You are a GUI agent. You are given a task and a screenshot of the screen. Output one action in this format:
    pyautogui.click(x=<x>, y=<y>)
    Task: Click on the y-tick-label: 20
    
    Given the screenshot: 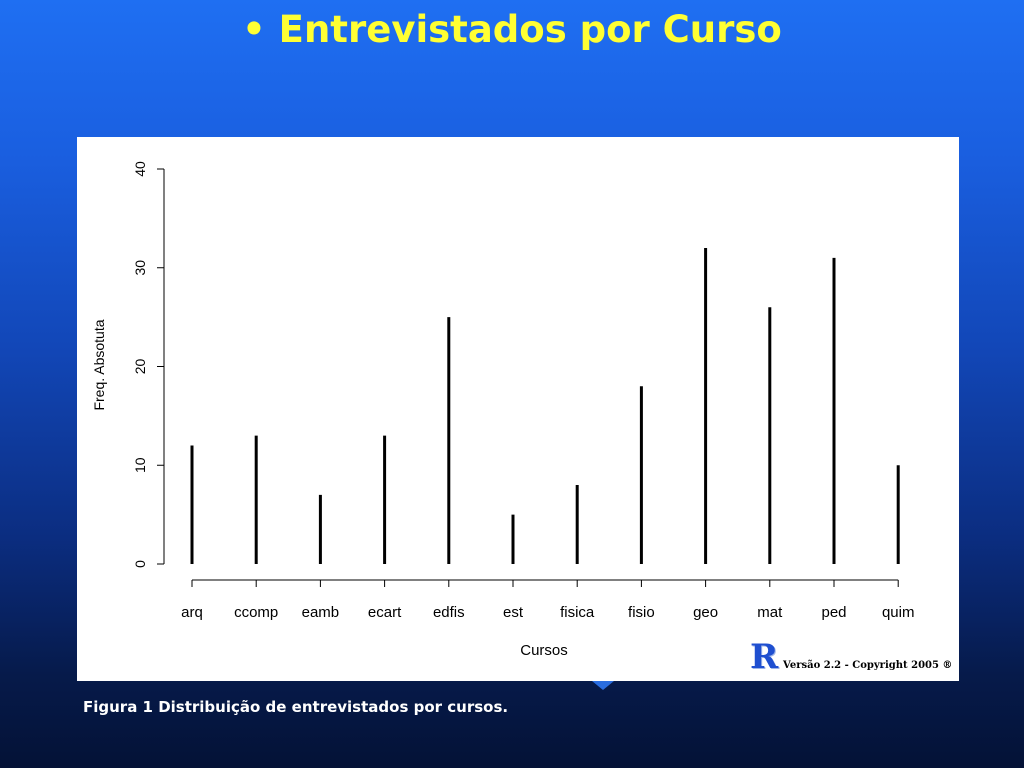 What is the action you would take?
    pyautogui.click(x=140, y=367)
    